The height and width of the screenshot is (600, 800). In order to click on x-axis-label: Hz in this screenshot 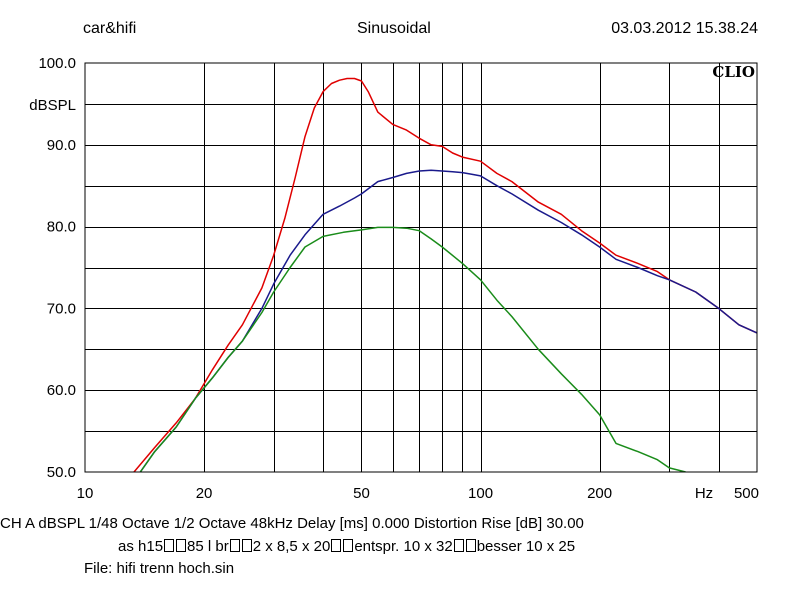, I will do `click(704, 493)`.